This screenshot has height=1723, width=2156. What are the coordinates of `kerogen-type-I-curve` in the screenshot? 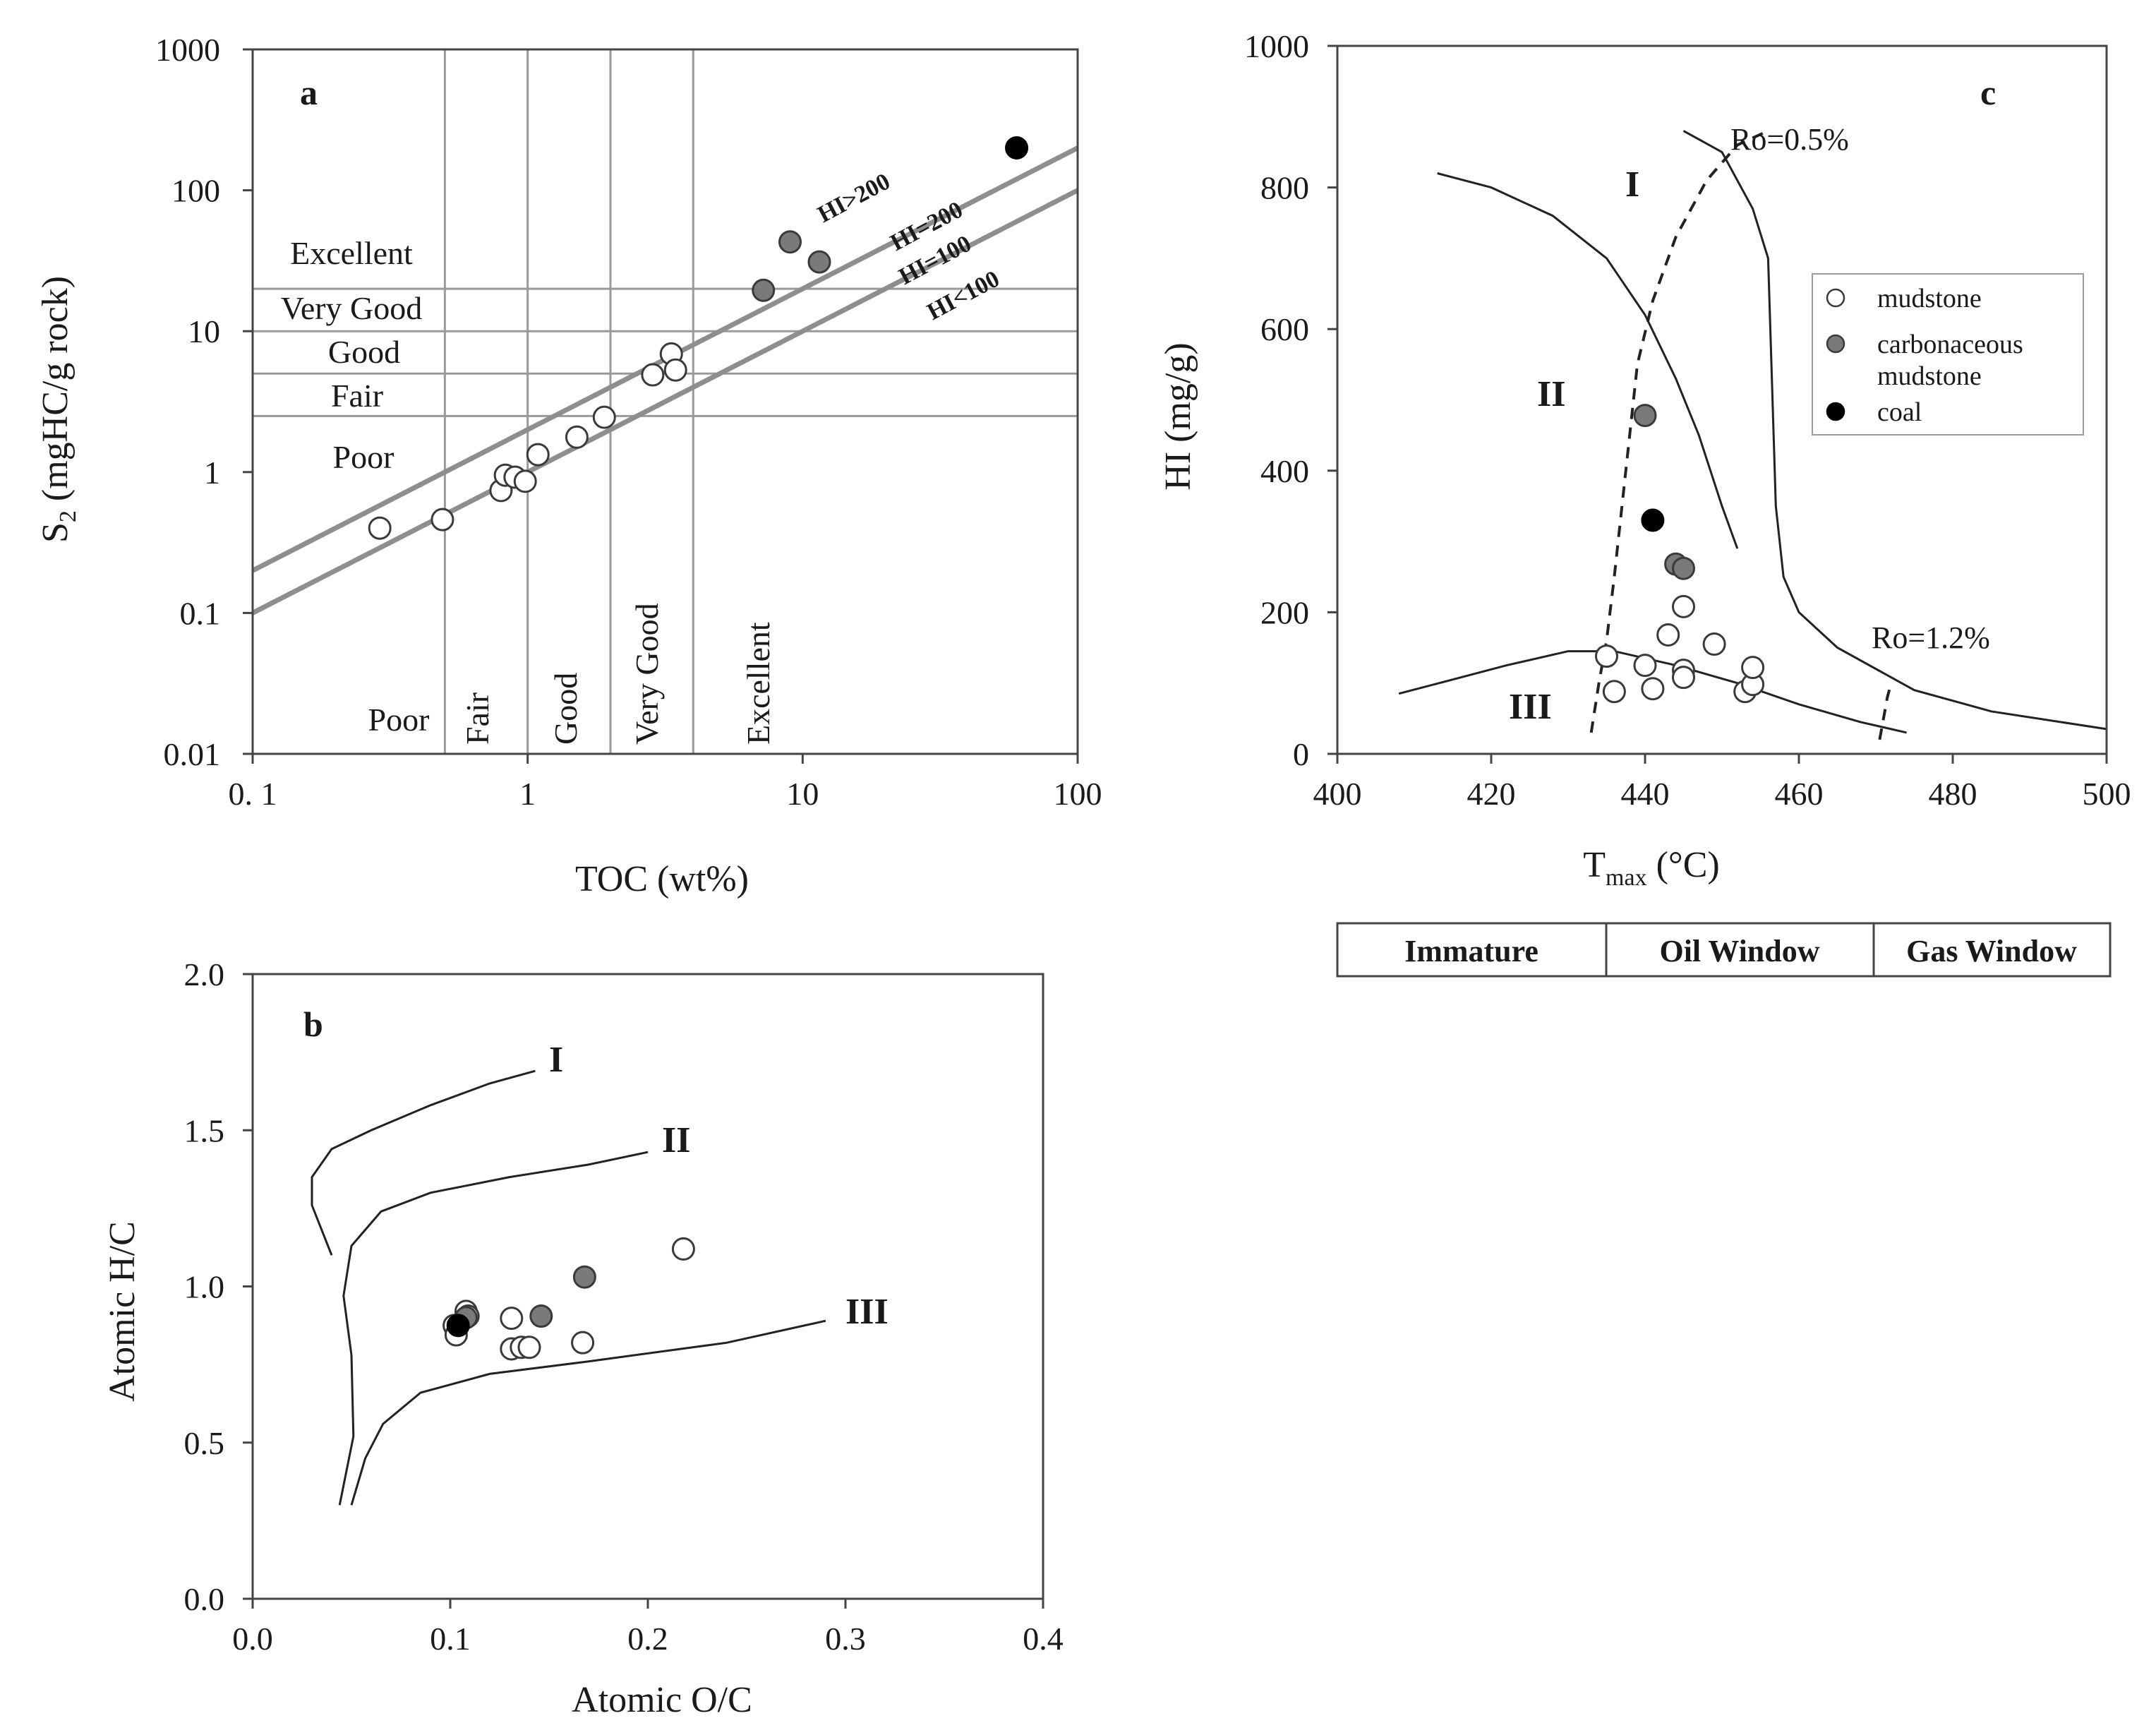 It's located at (1894, 431).